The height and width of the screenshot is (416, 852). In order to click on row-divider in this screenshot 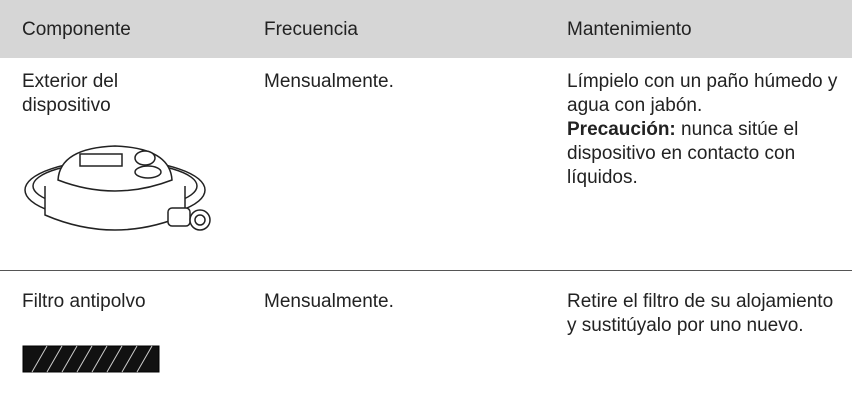, I will do `click(426, 270)`.